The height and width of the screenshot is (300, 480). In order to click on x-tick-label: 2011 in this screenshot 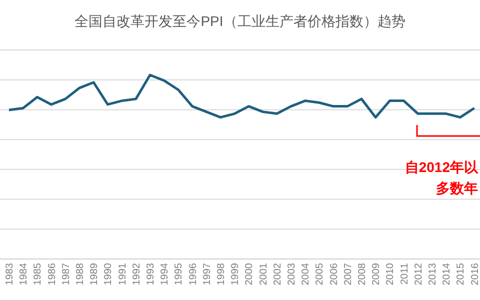, I will do `click(404, 273)`.